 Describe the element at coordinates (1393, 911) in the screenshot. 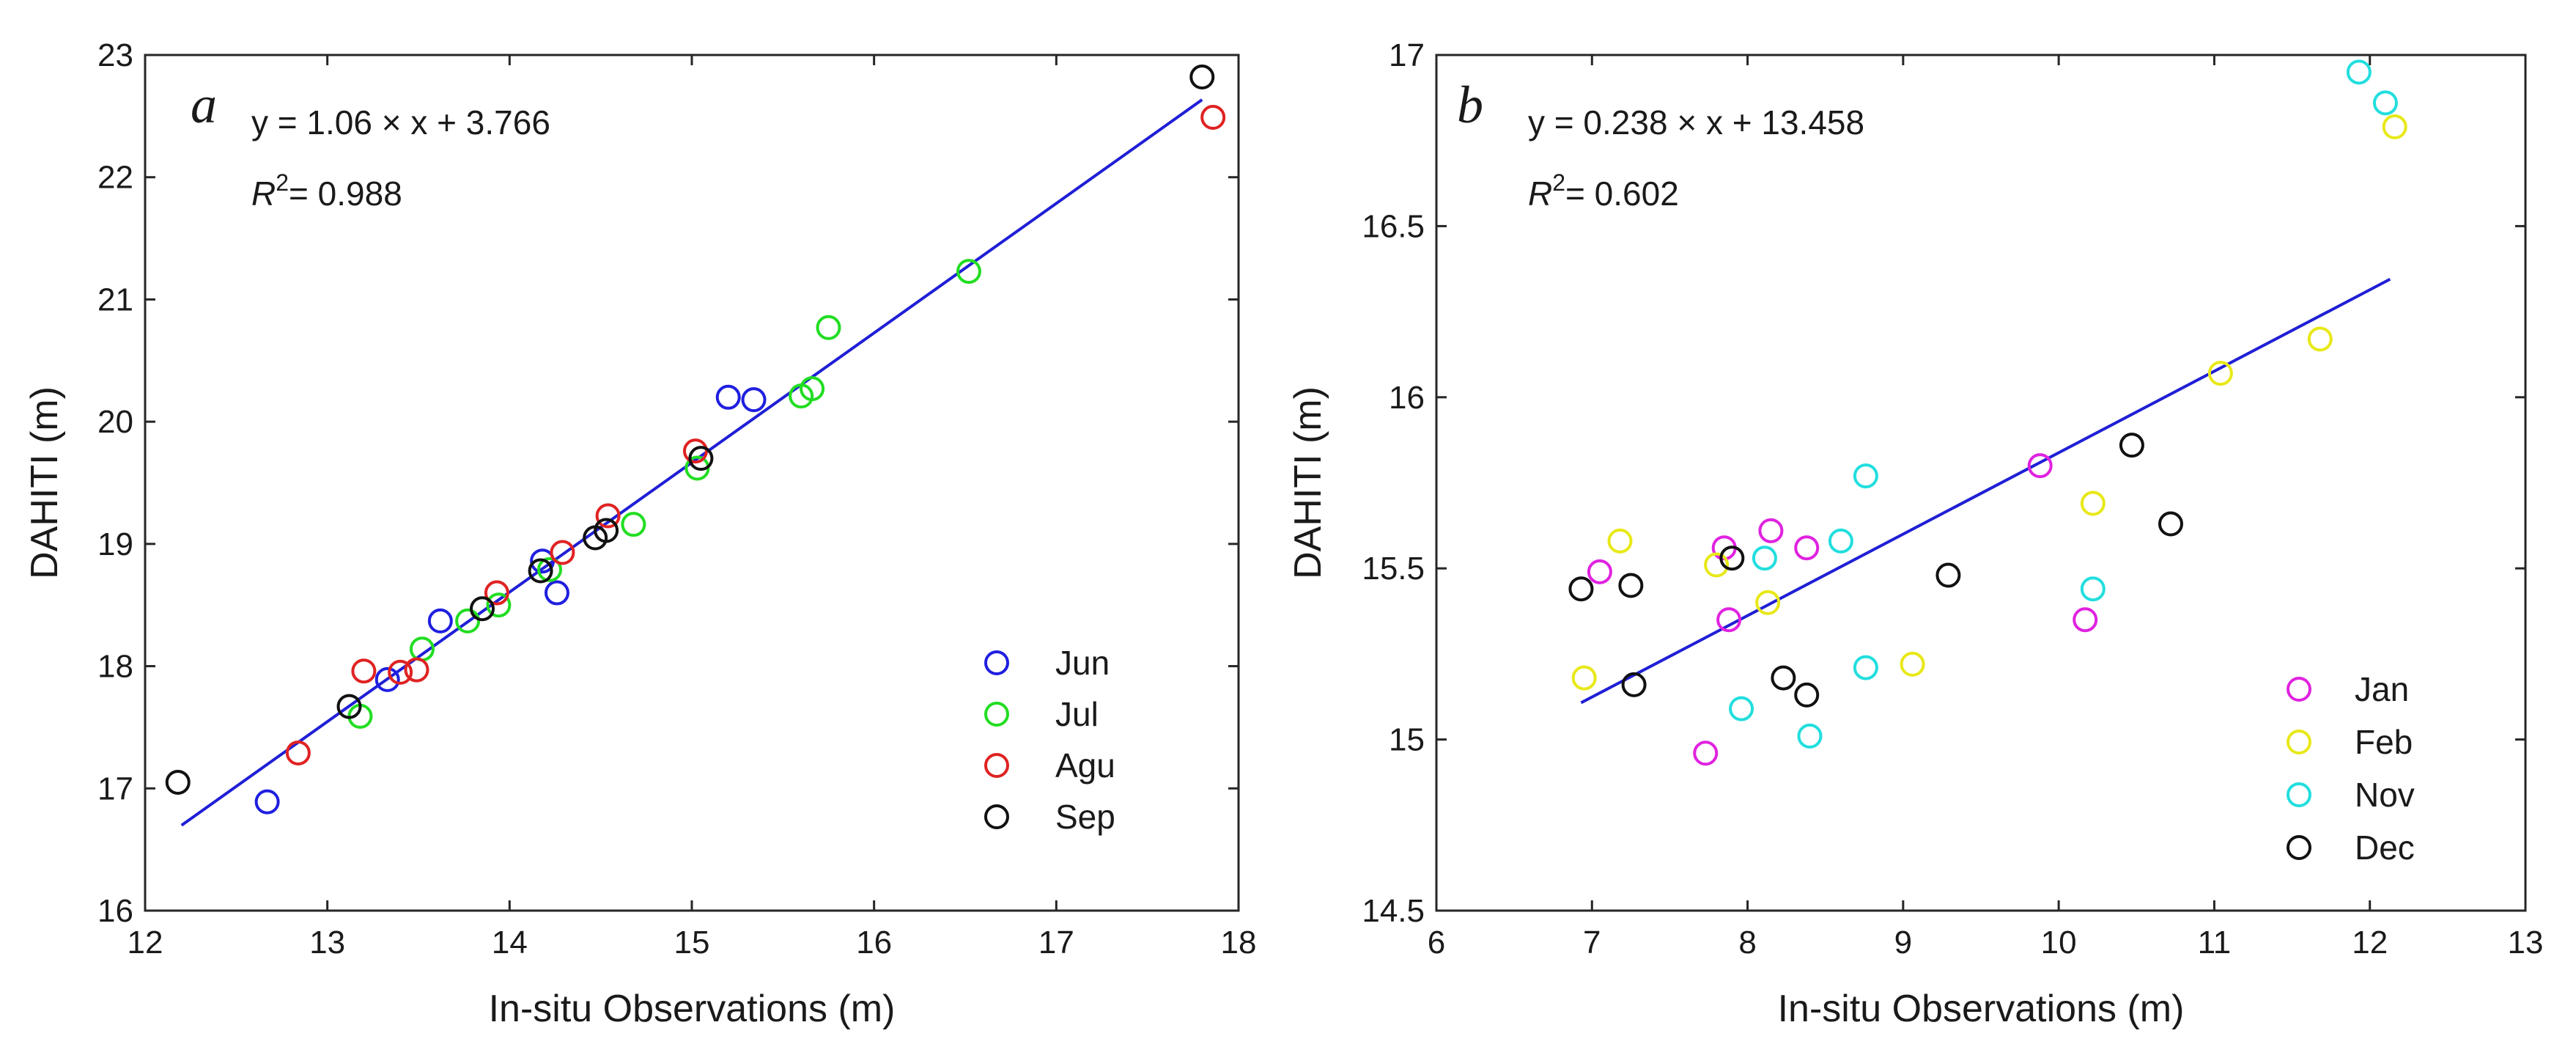

I see `y-tick-label: 14.5` at that location.